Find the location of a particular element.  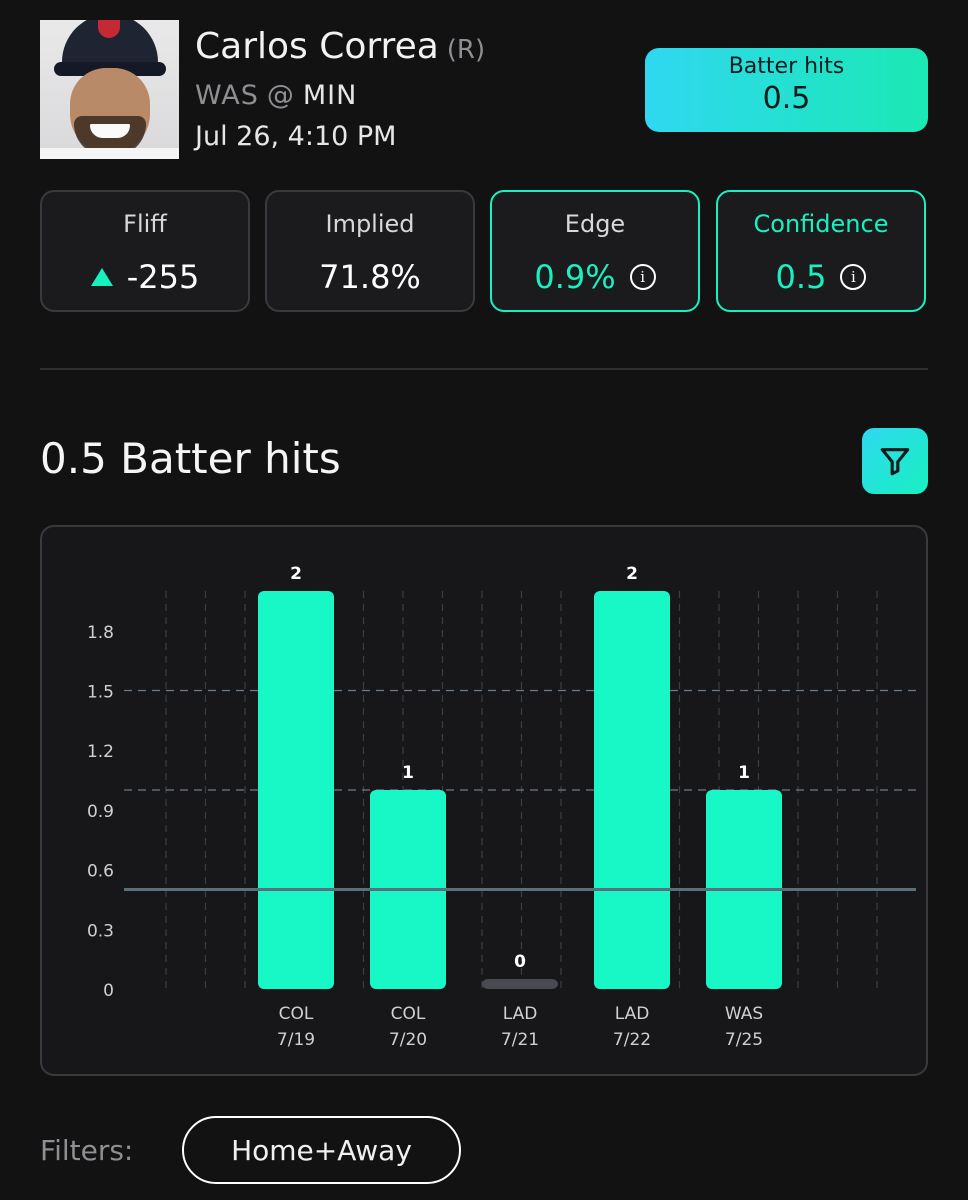

x-tick-label-date: 7/25 is located at coordinates (744, 1040).